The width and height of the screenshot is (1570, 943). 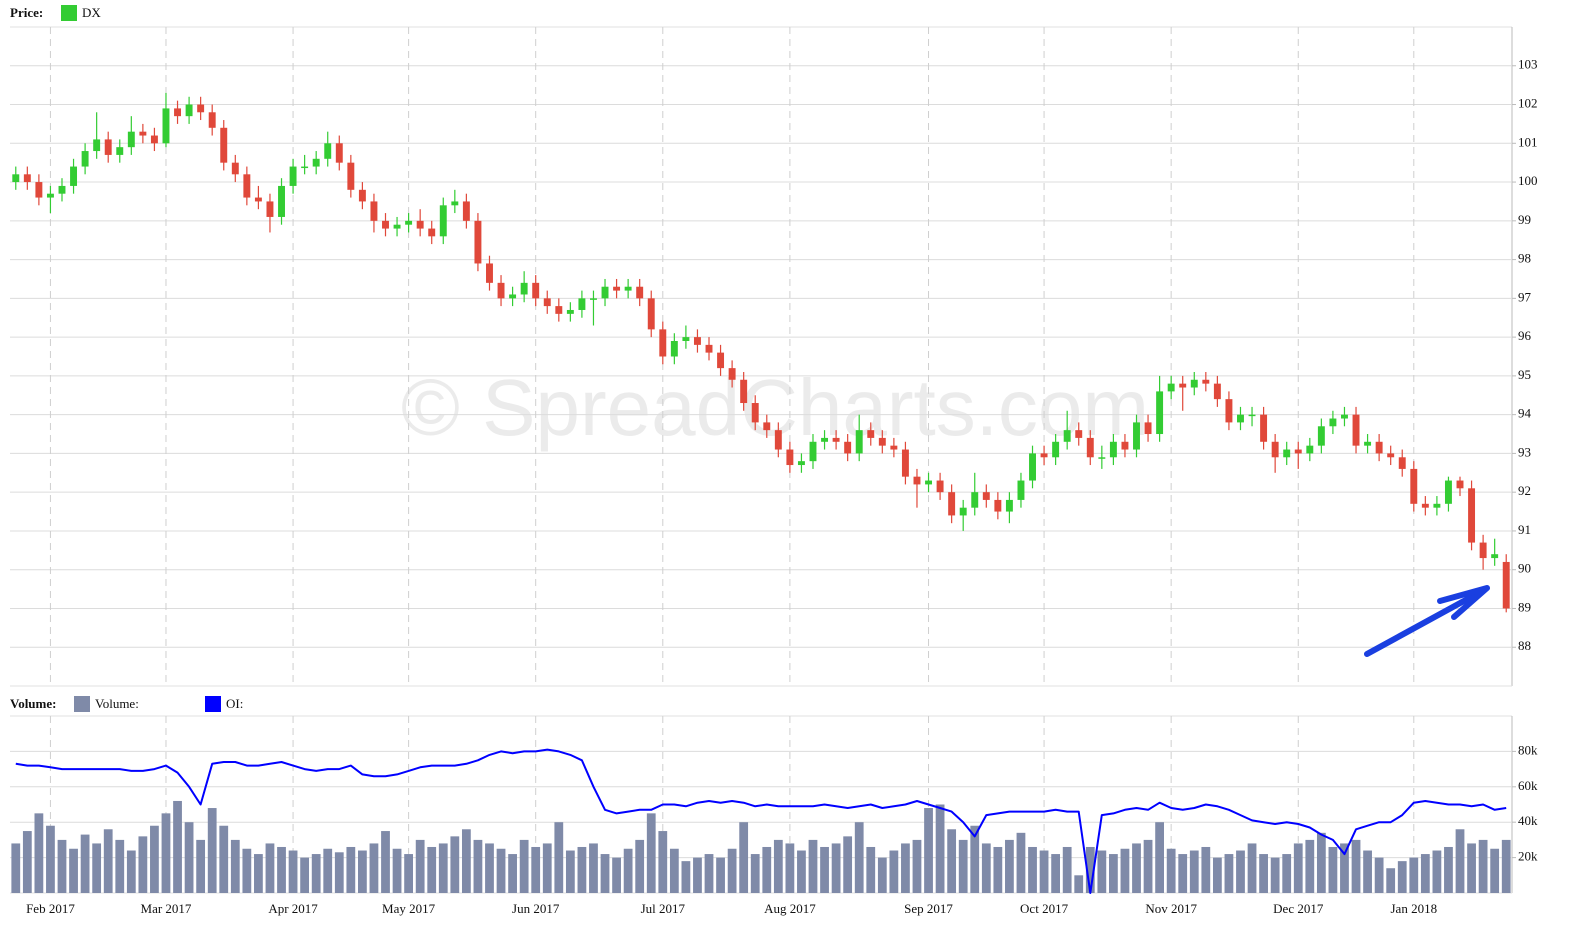 What do you see at coordinates (1525, 296) in the screenshot?
I see `y-tick-label: 97` at bounding box center [1525, 296].